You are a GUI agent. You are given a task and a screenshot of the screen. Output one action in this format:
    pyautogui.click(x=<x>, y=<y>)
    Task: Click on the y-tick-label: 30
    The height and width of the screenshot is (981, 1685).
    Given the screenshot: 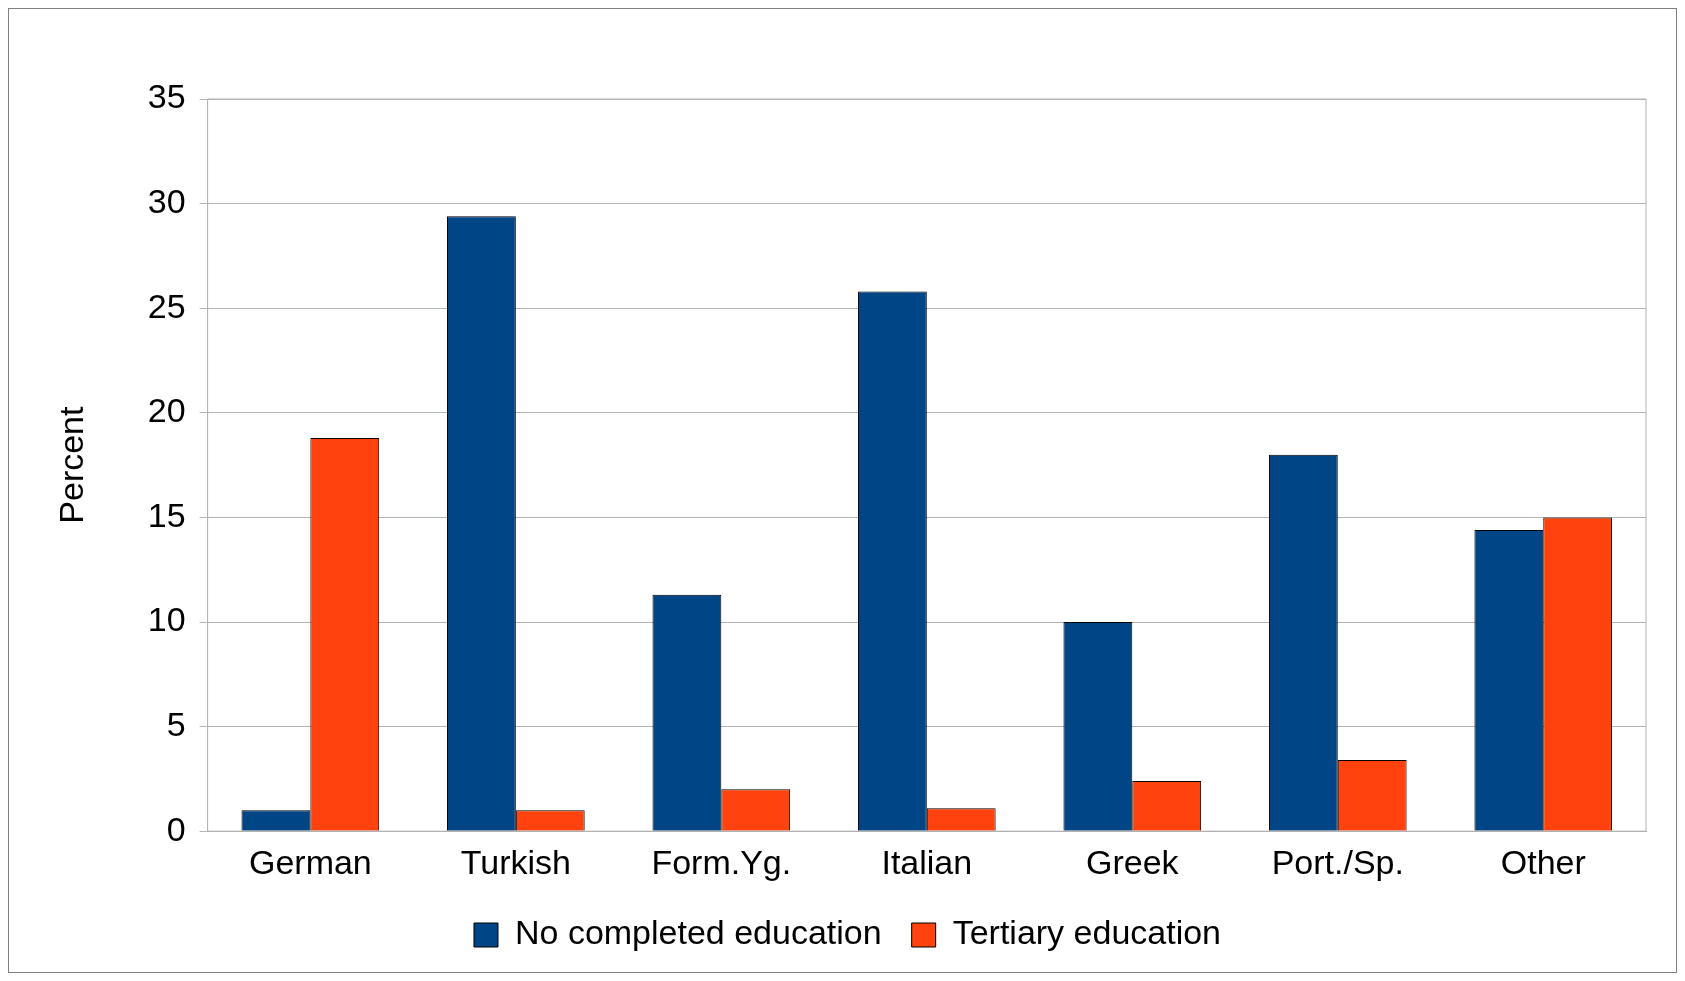 What is the action you would take?
    pyautogui.click(x=166, y=200)
    